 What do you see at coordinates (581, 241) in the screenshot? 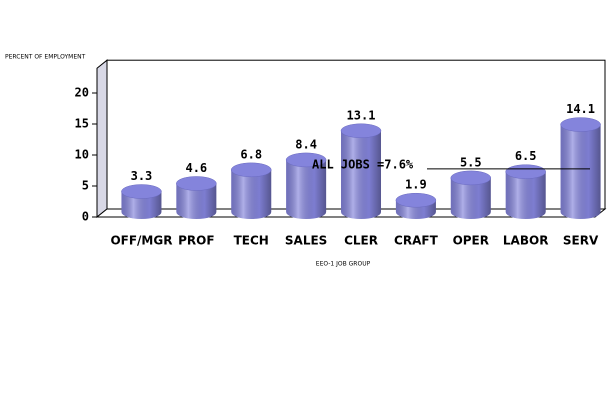
I see `x-tick-label: SERV` at bounding box center [581, 241].